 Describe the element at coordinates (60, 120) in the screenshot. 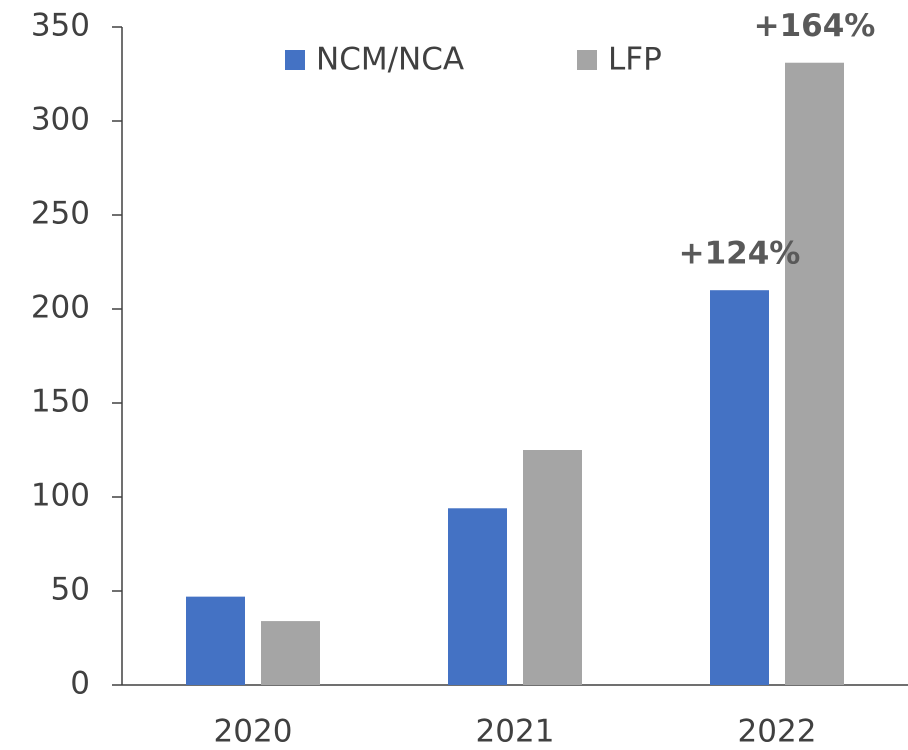

I see `y-tick-label: 300` at that location.